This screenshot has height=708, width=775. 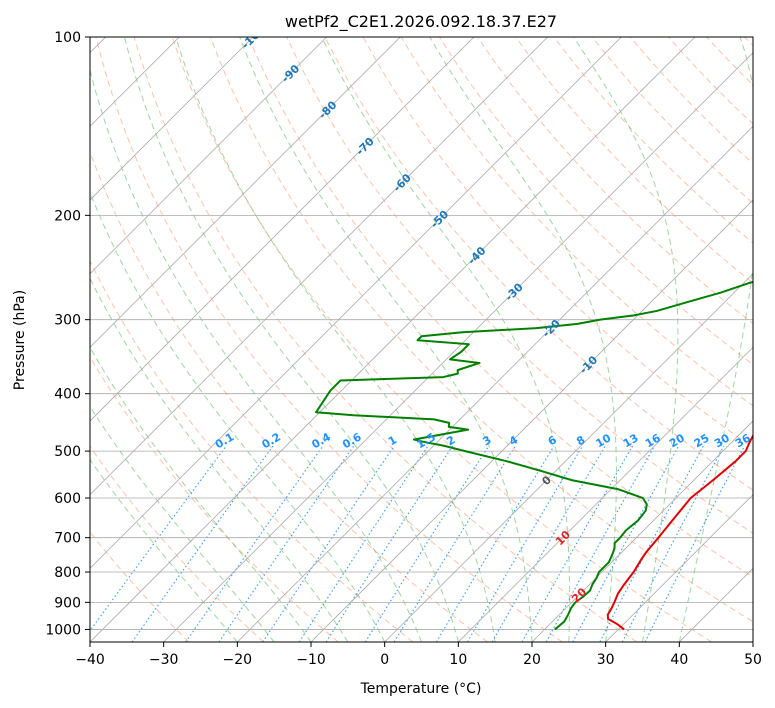 I want to click on x-tick-label: 40, so click(x=679, y=660).